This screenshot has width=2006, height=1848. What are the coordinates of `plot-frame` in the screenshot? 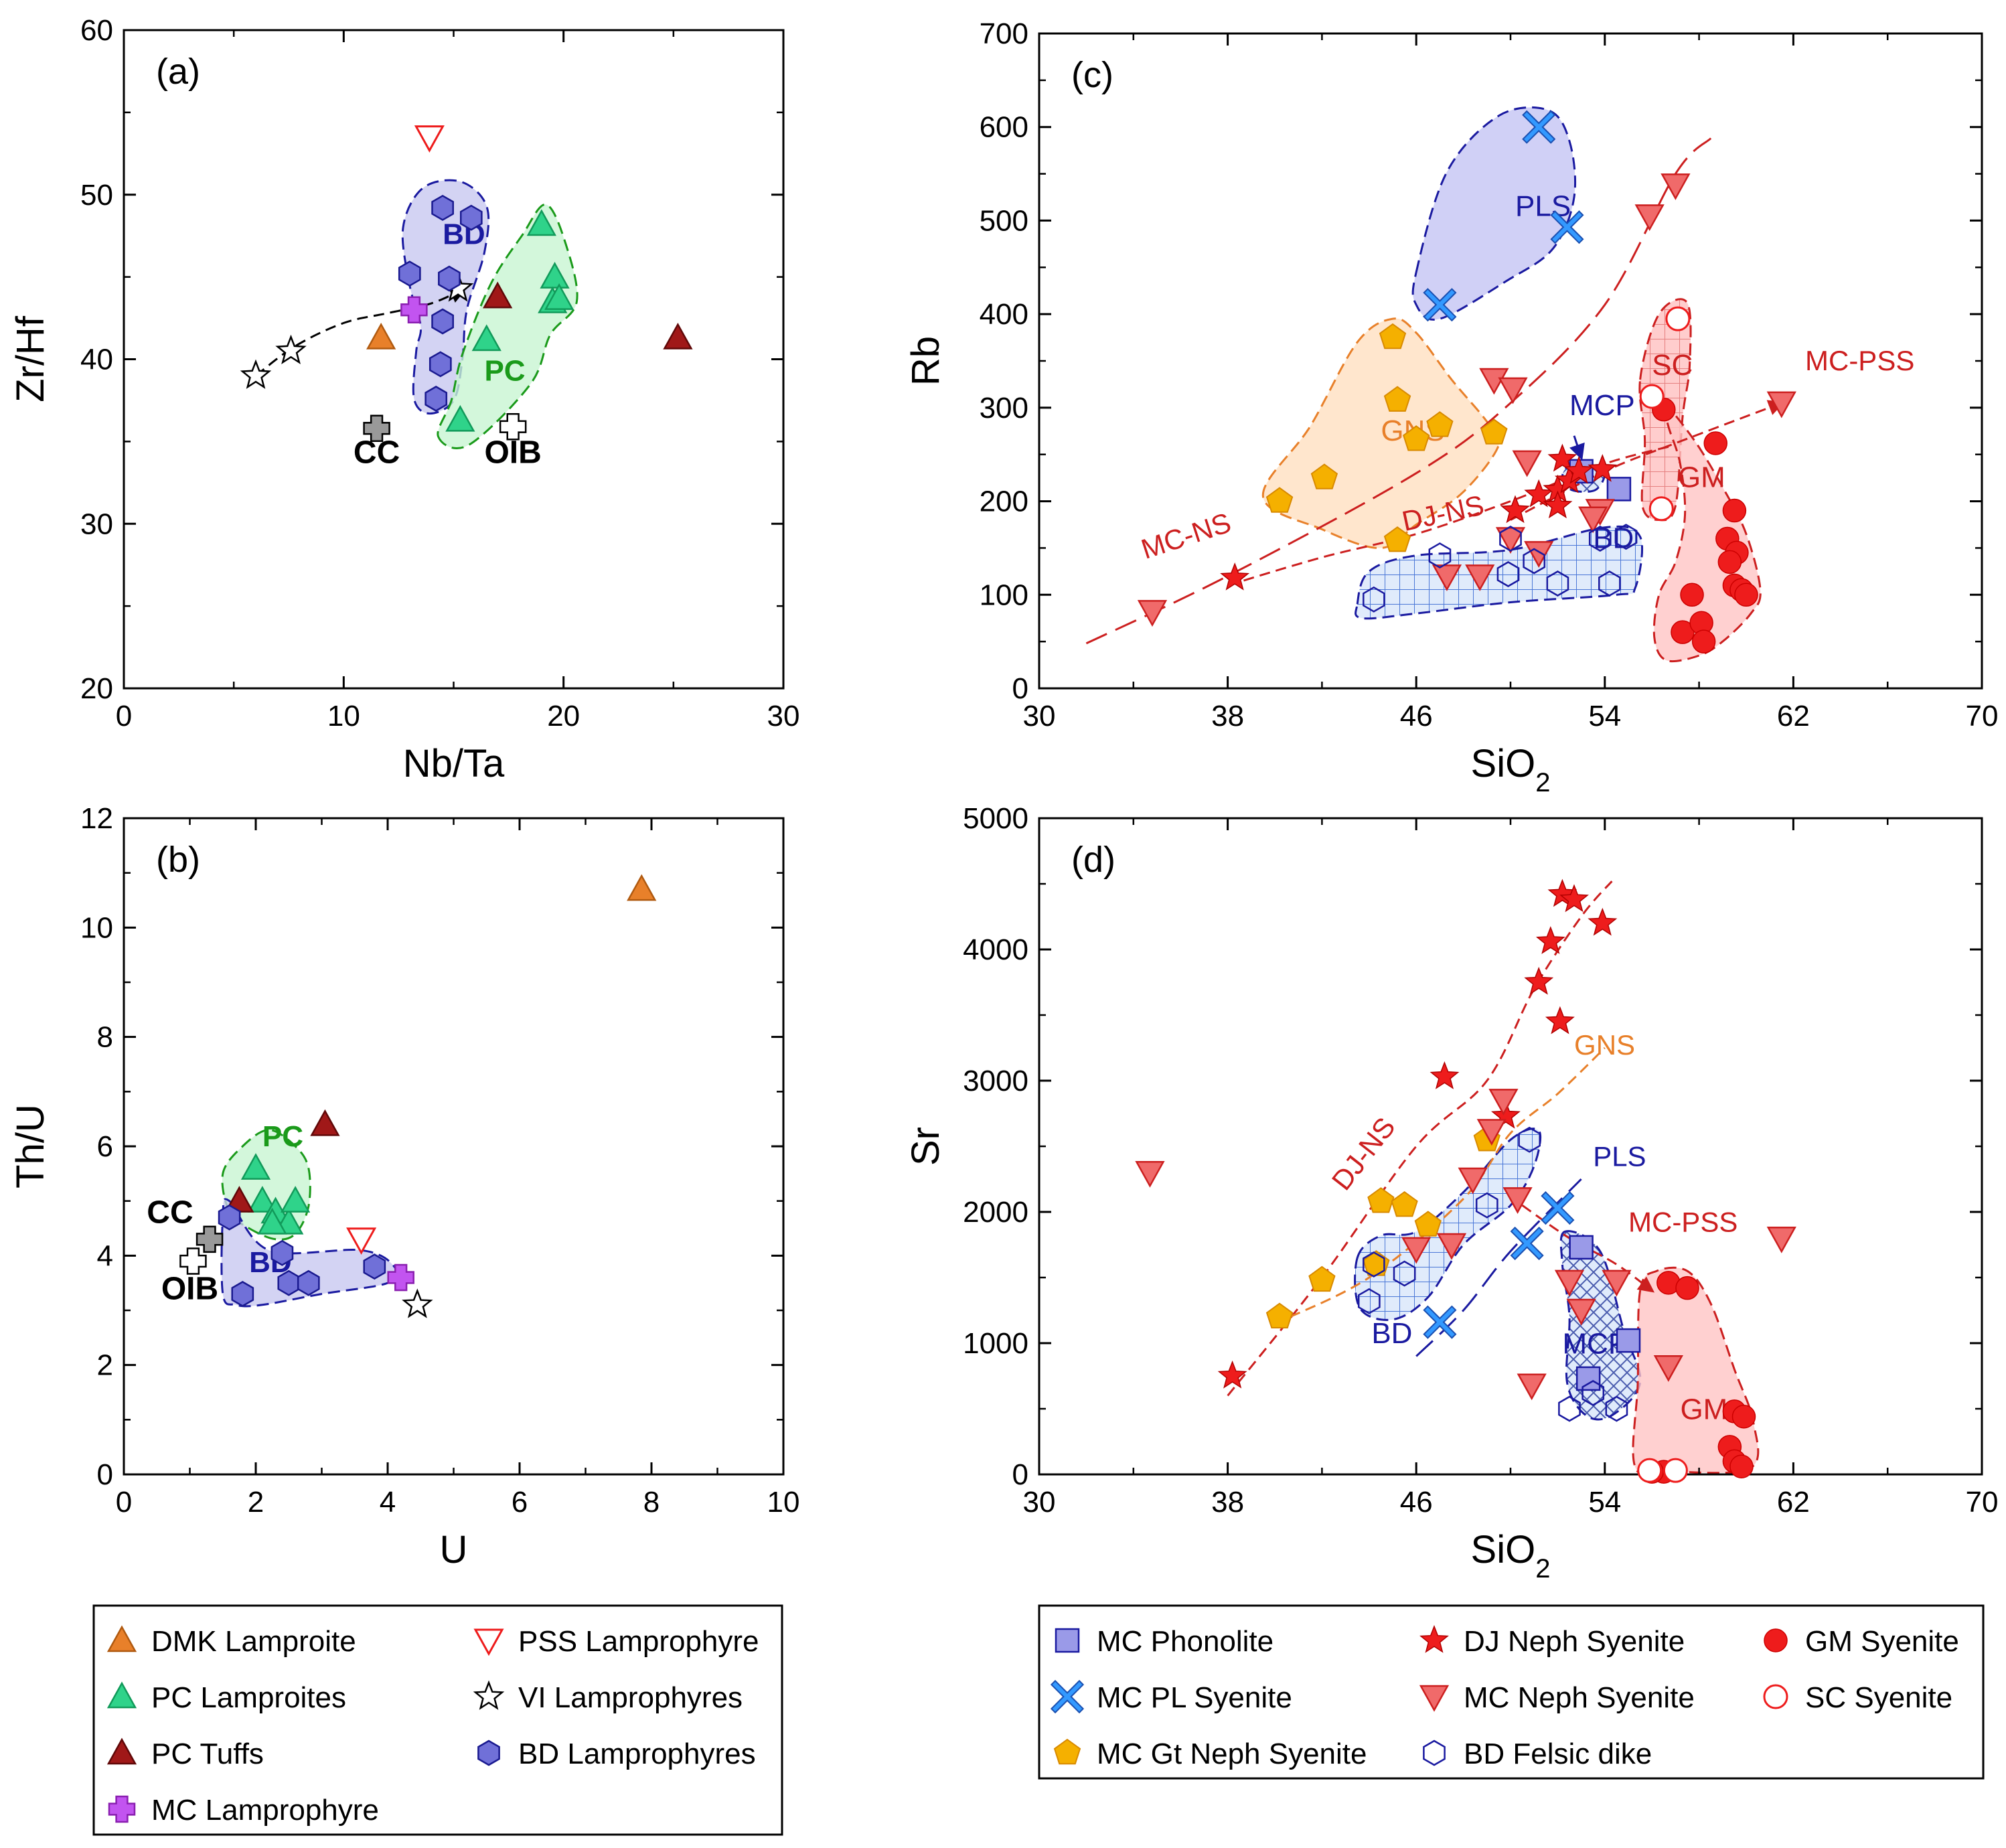 It's located at (454, 1146).